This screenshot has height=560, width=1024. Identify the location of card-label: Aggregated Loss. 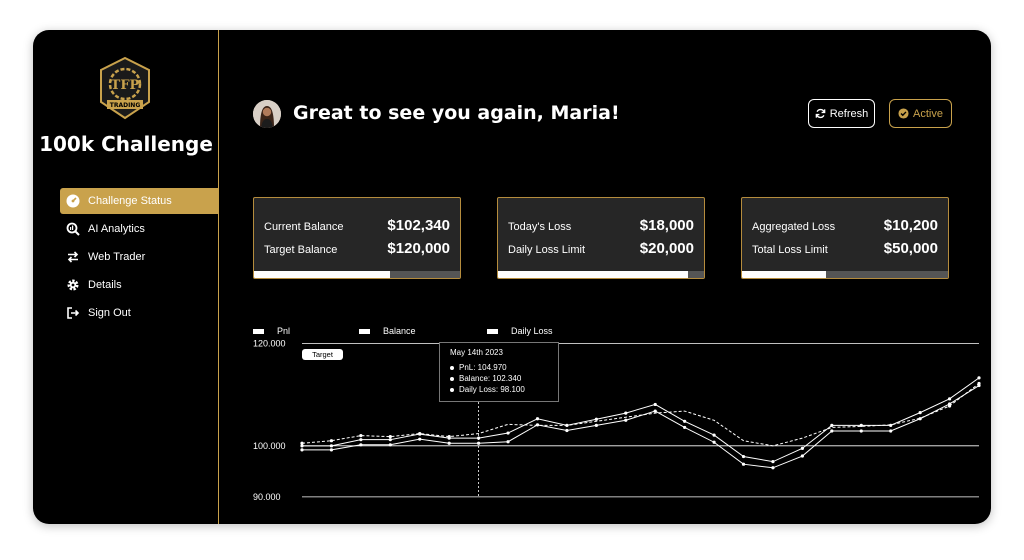
(794, 227).